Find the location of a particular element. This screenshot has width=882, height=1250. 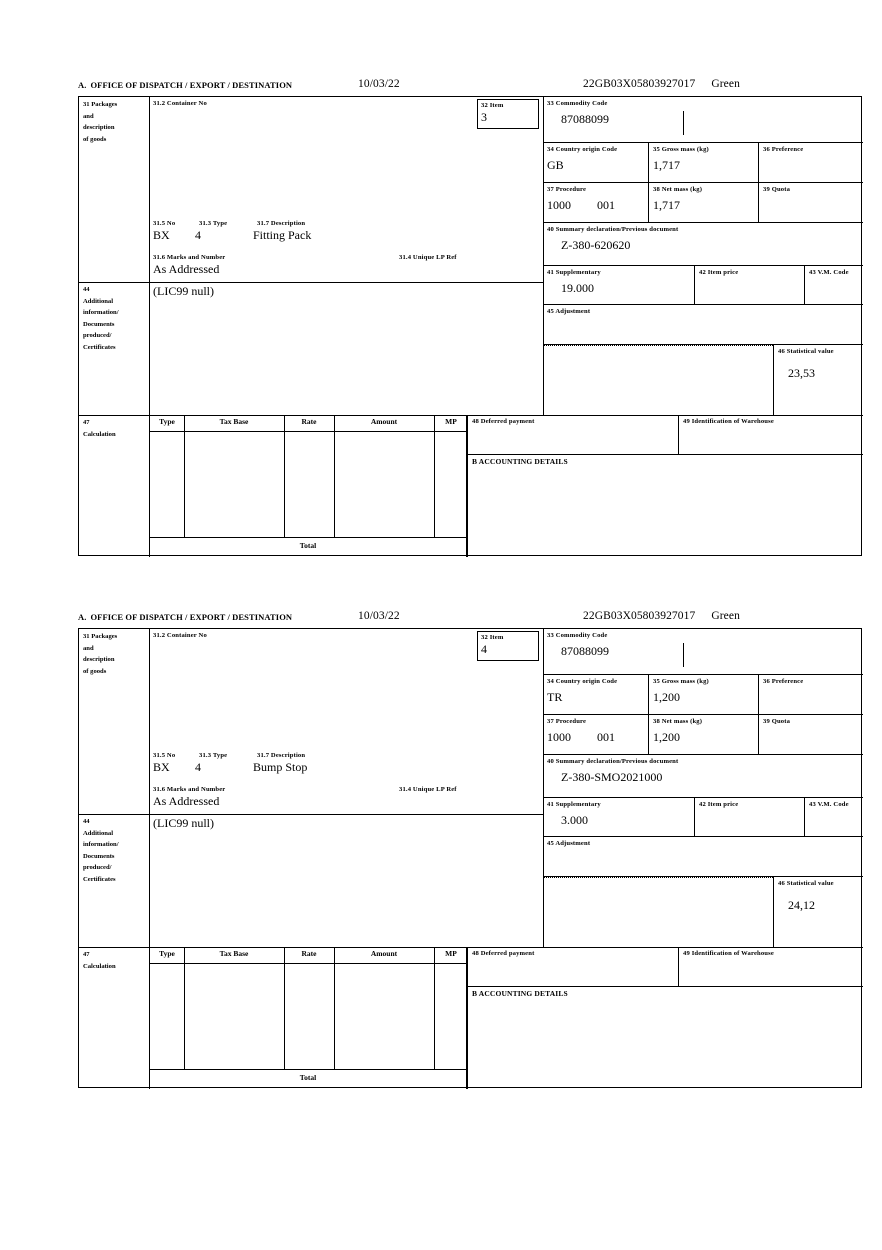

box-43-label: 43 V.M. Code is located at coordinates (829, 804).